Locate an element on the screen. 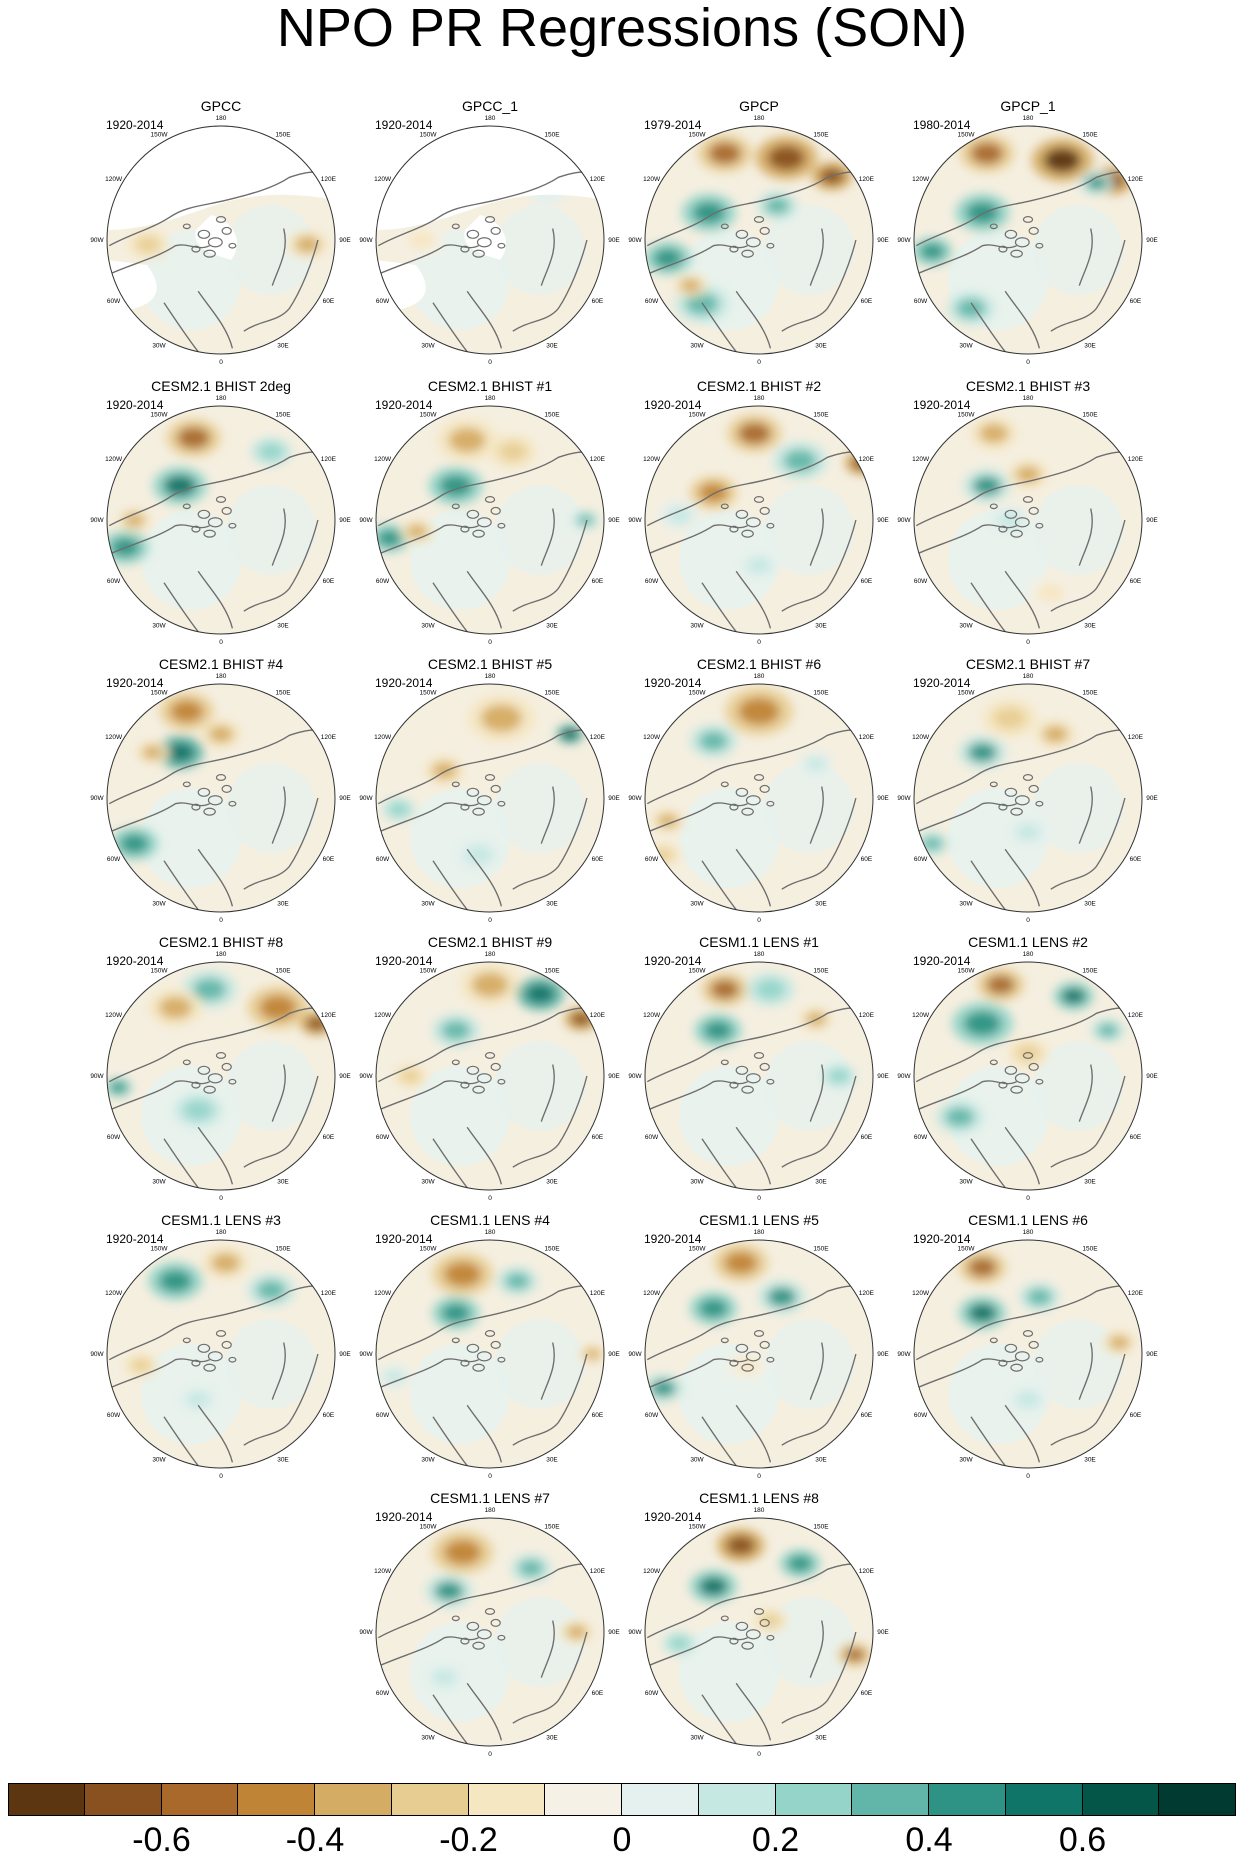 Image resolution: width=1244 pixels, height=1860 pixels. colorbar-tick-label: -0.2 is located at coordinates (468, 1840).